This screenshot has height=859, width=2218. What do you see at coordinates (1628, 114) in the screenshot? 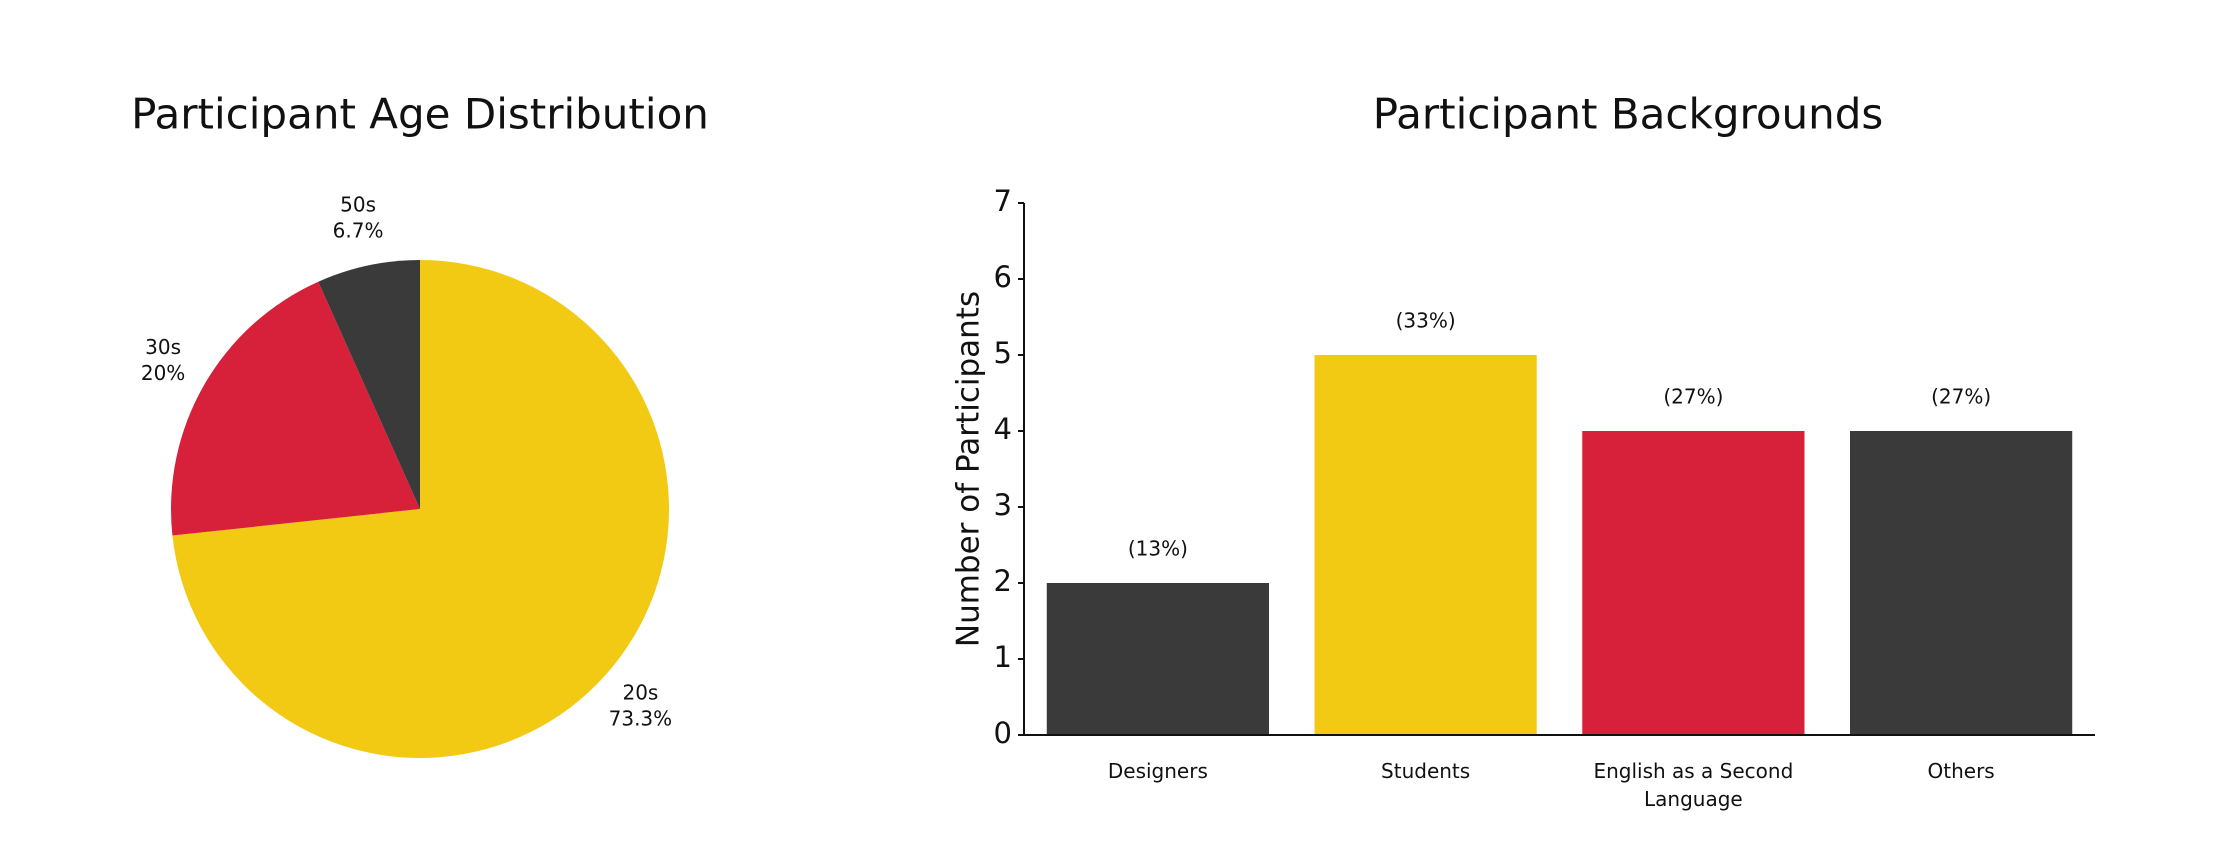
I see `chart-title: Participant Backgrounds` at bounding box center [1628, 114].